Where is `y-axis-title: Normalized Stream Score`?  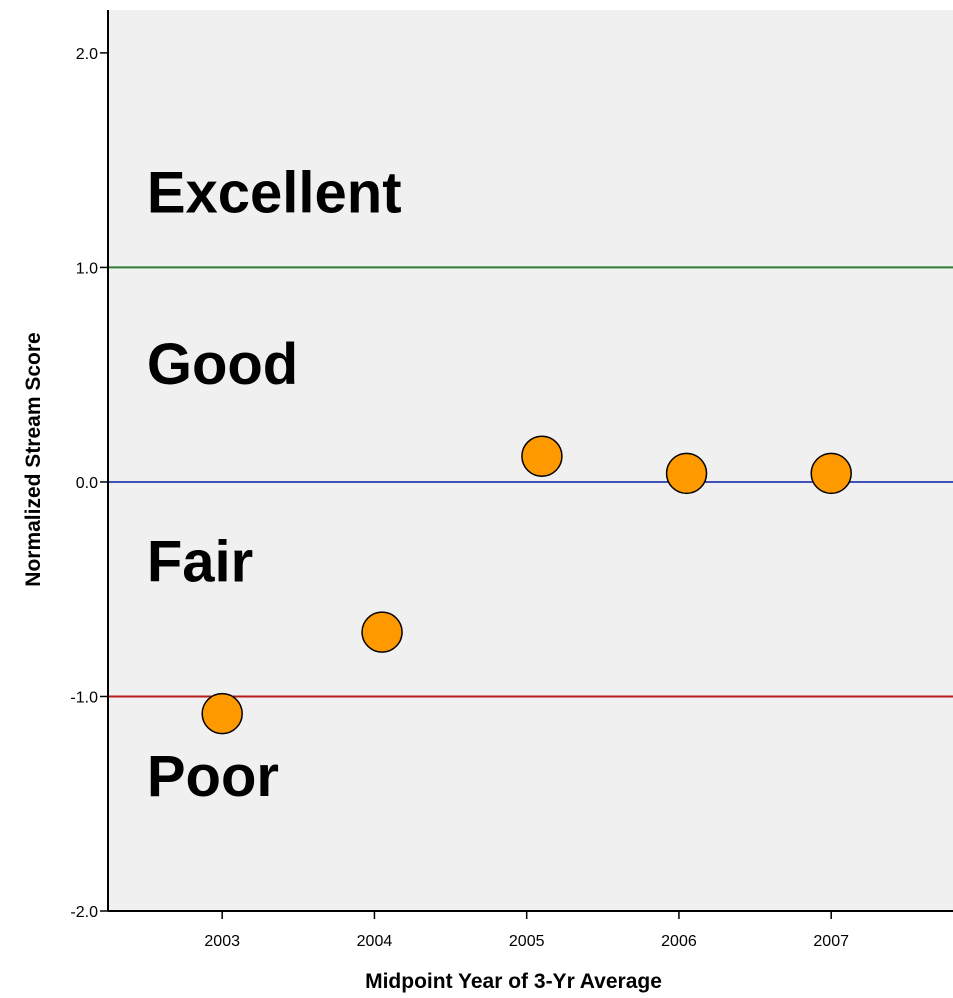 y-axis-title: Normalized Stream Score is located at coordinates (33, 459).